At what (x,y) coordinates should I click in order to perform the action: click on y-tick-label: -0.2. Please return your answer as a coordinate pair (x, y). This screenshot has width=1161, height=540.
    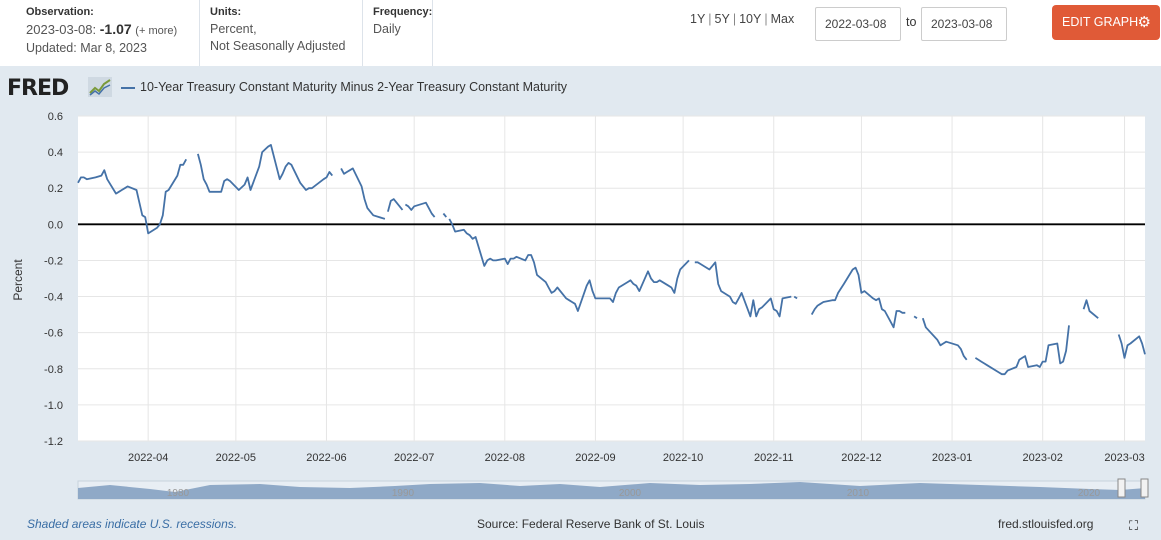
    Looking at the image, I should click on (53, 261).